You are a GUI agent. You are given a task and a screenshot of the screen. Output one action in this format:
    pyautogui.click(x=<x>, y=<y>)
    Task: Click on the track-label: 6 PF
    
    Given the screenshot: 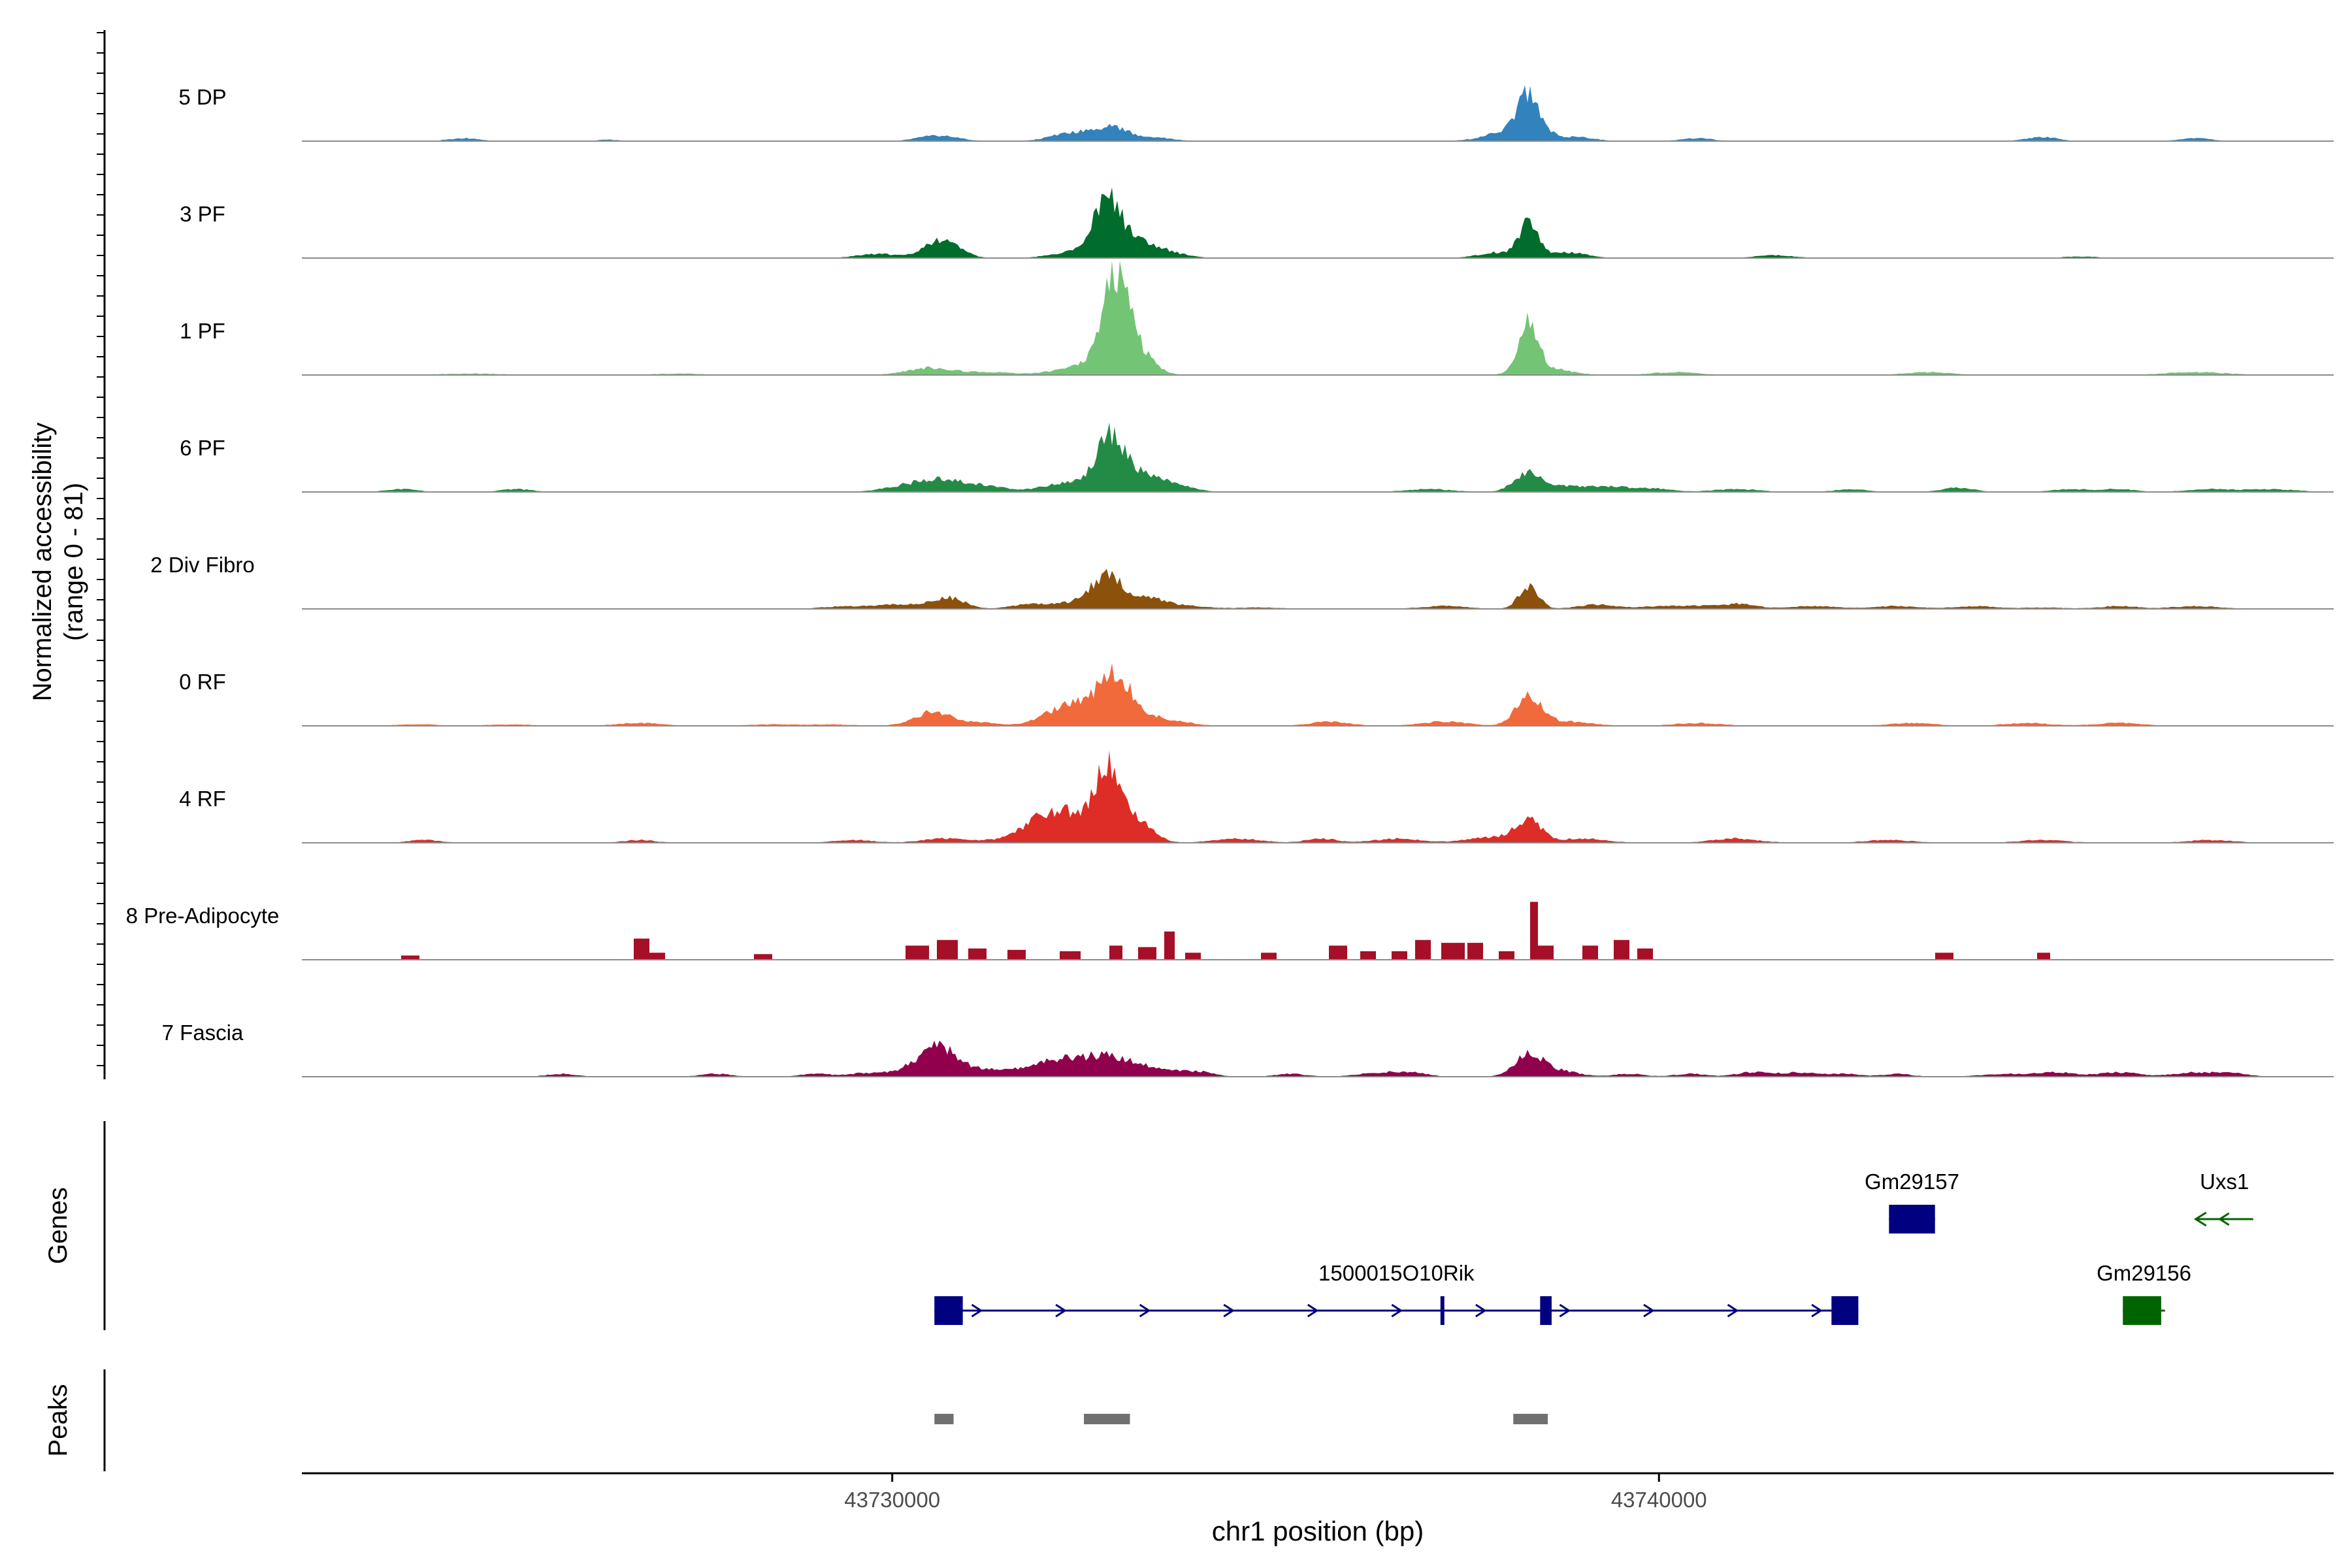 What is the action you would take?
    pyautogui.click(x=202, y=448)
    